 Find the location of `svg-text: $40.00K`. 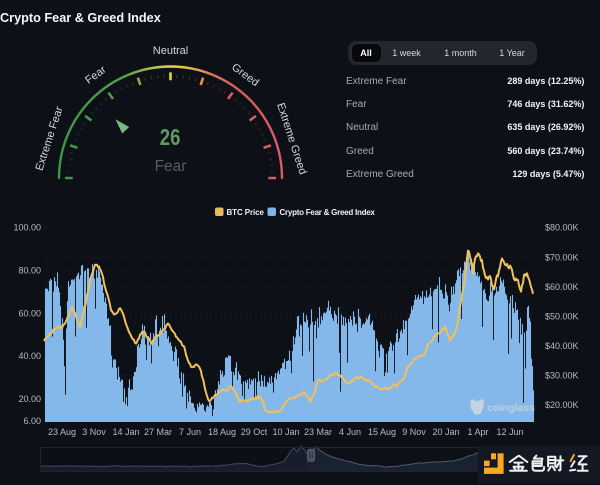

svg-text: $40.00K is located at coordinates (562, 346).